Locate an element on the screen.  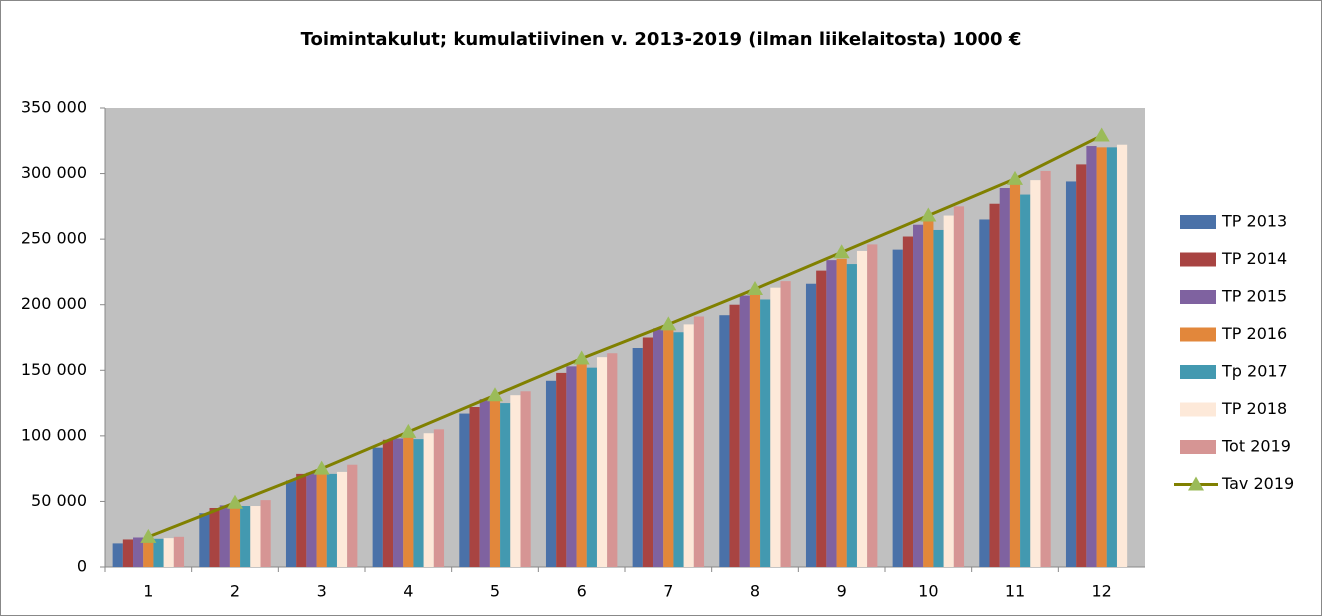
legend-label: TP 2015 is located at coordinates (1254, 296).